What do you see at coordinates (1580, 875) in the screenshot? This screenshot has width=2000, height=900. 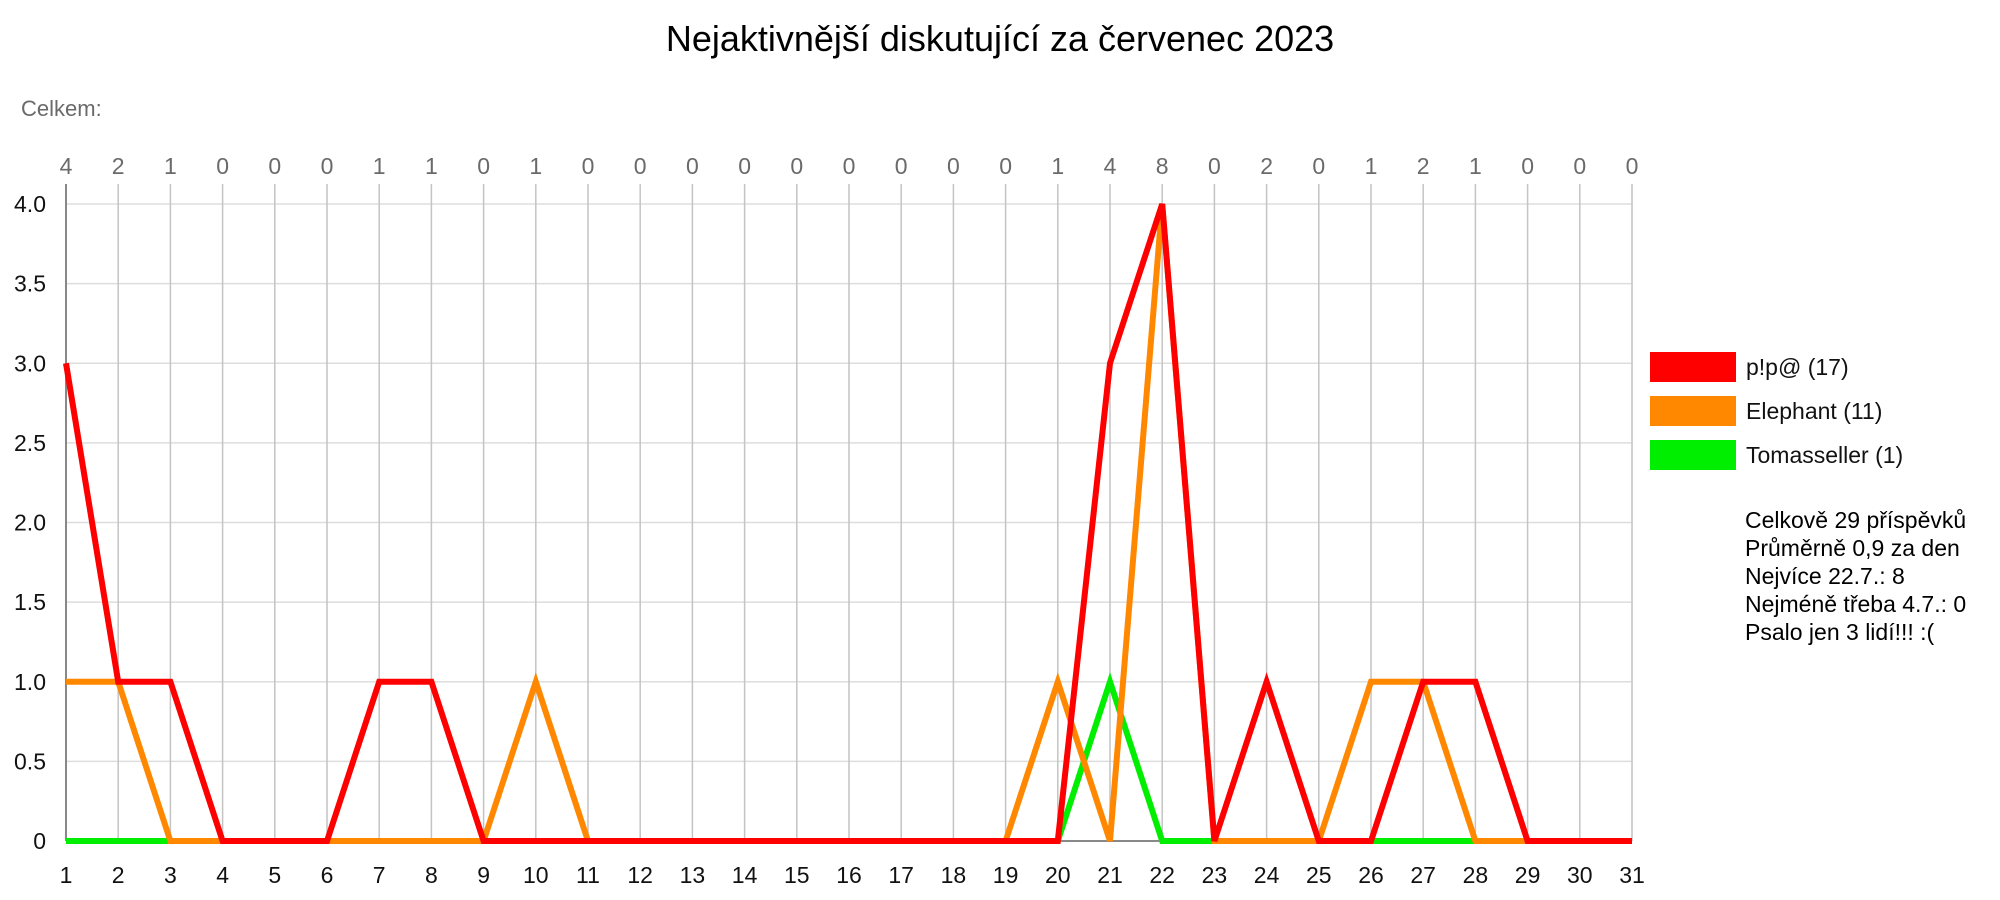 I see `x-tick-label: 30` at bounding box center [1580, 875].